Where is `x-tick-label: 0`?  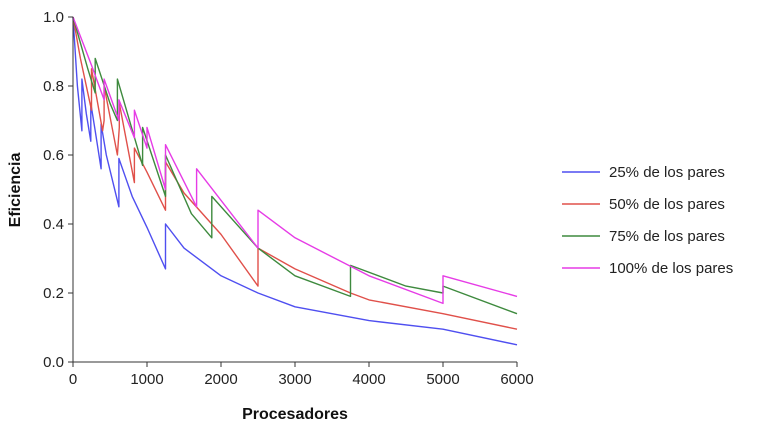 x-tick-label: 0 is located at coordinates (73, 379).